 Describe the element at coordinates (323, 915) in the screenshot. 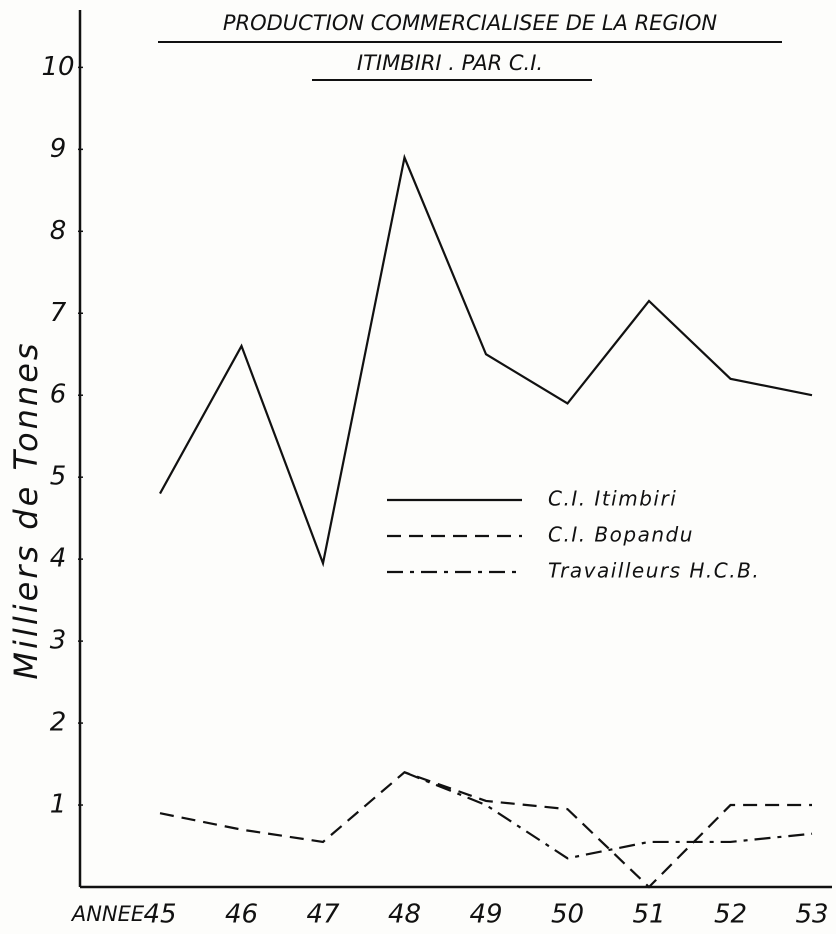

I see `x-tick-label: 47` at that location.